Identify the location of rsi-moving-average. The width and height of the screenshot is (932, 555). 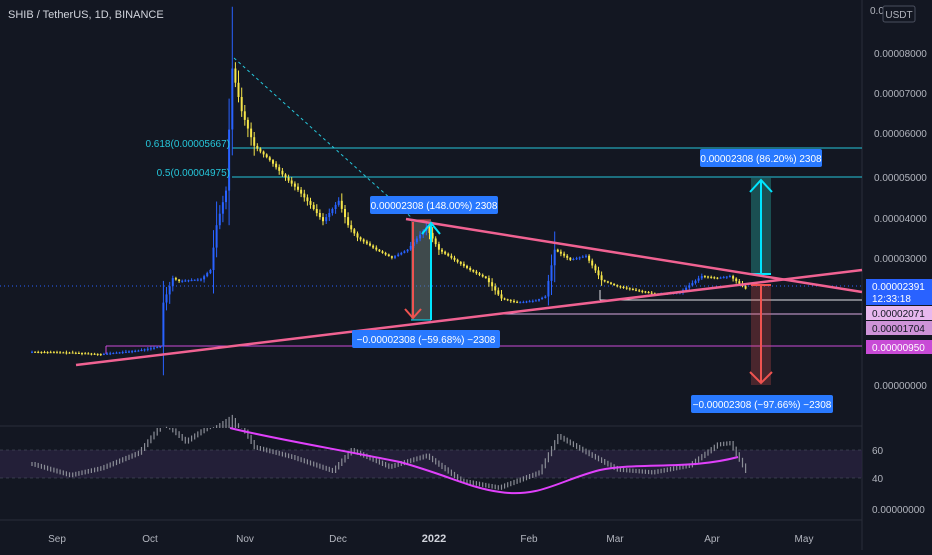
(484, 461).